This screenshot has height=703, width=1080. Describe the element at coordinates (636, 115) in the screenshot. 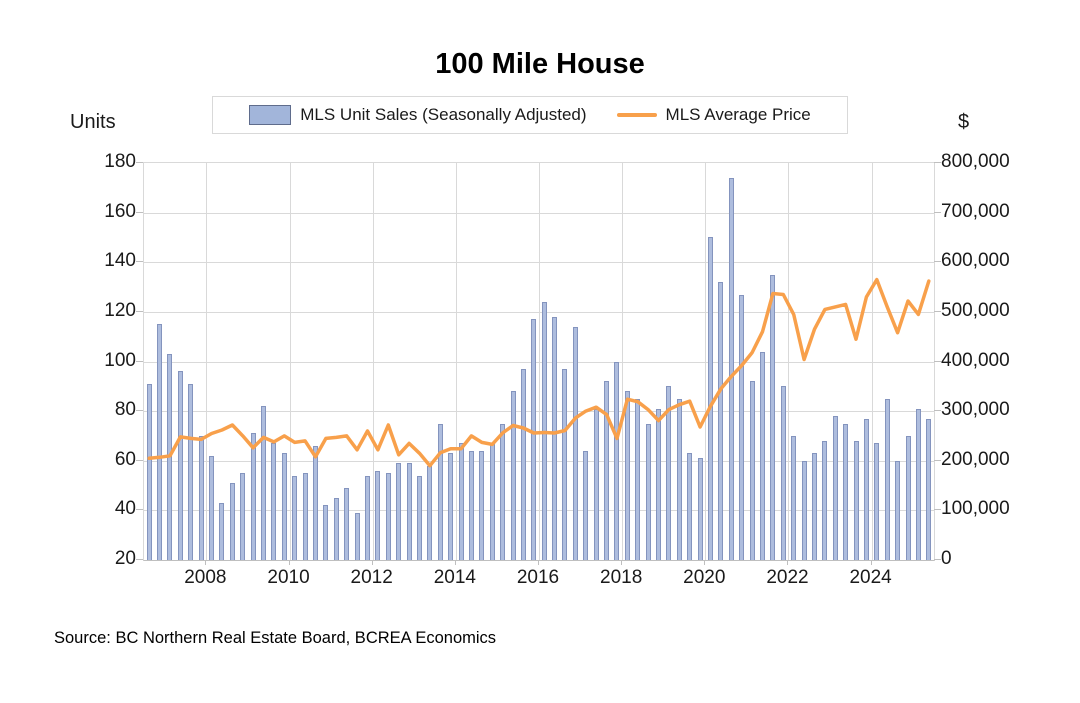

I see `line-series-swatch-icon` at that location.